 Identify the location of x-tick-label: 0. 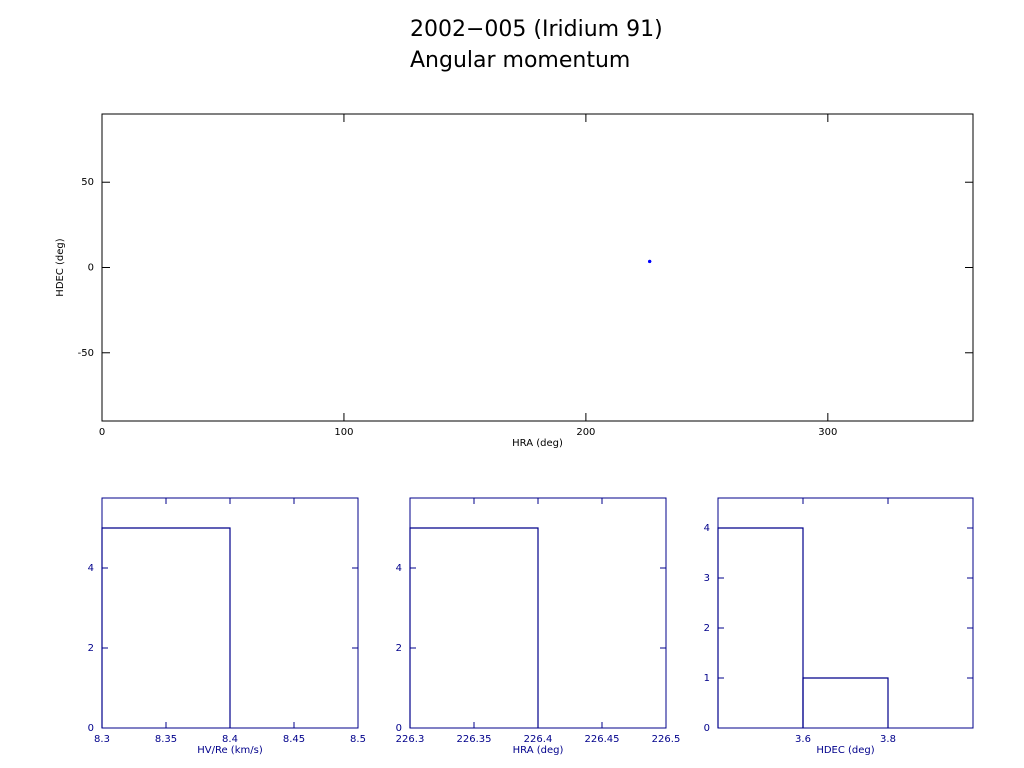
(102, 432).